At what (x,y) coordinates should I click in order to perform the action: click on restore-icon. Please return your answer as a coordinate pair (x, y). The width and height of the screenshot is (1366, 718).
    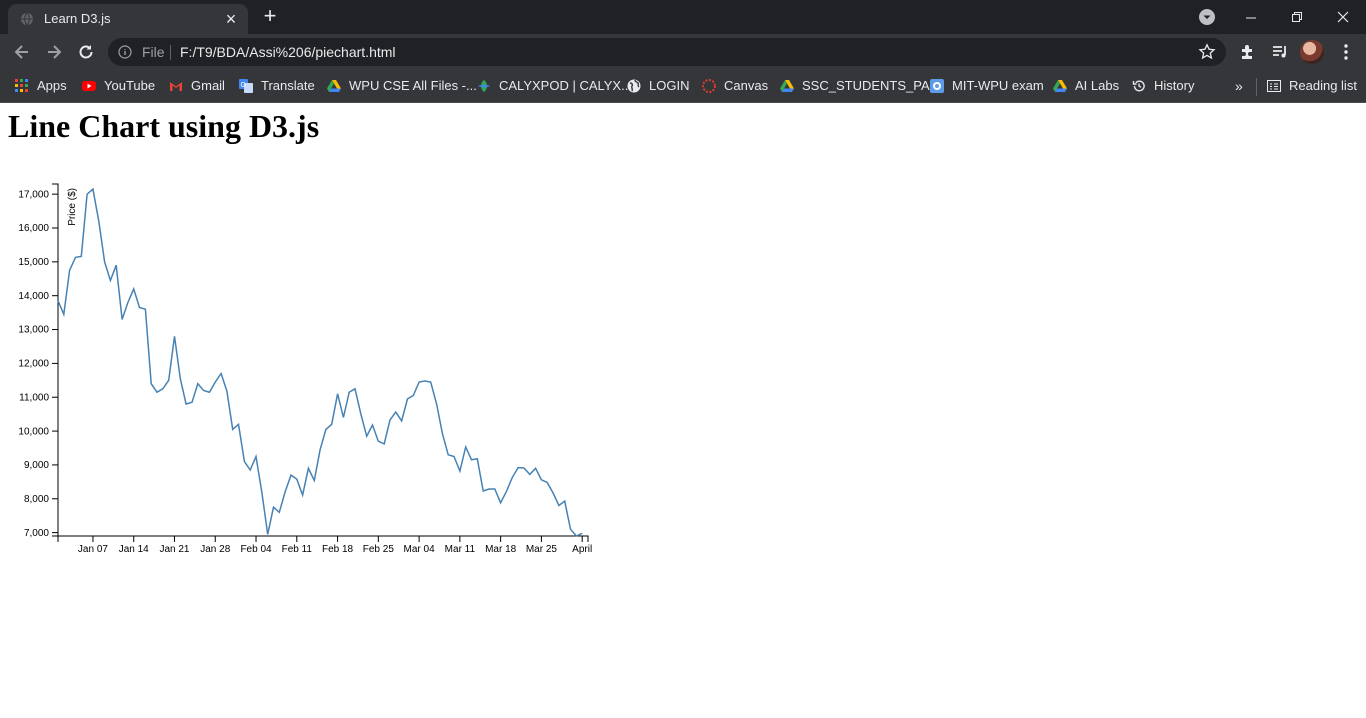
    Looking at the image, I should click on (1297, 17).